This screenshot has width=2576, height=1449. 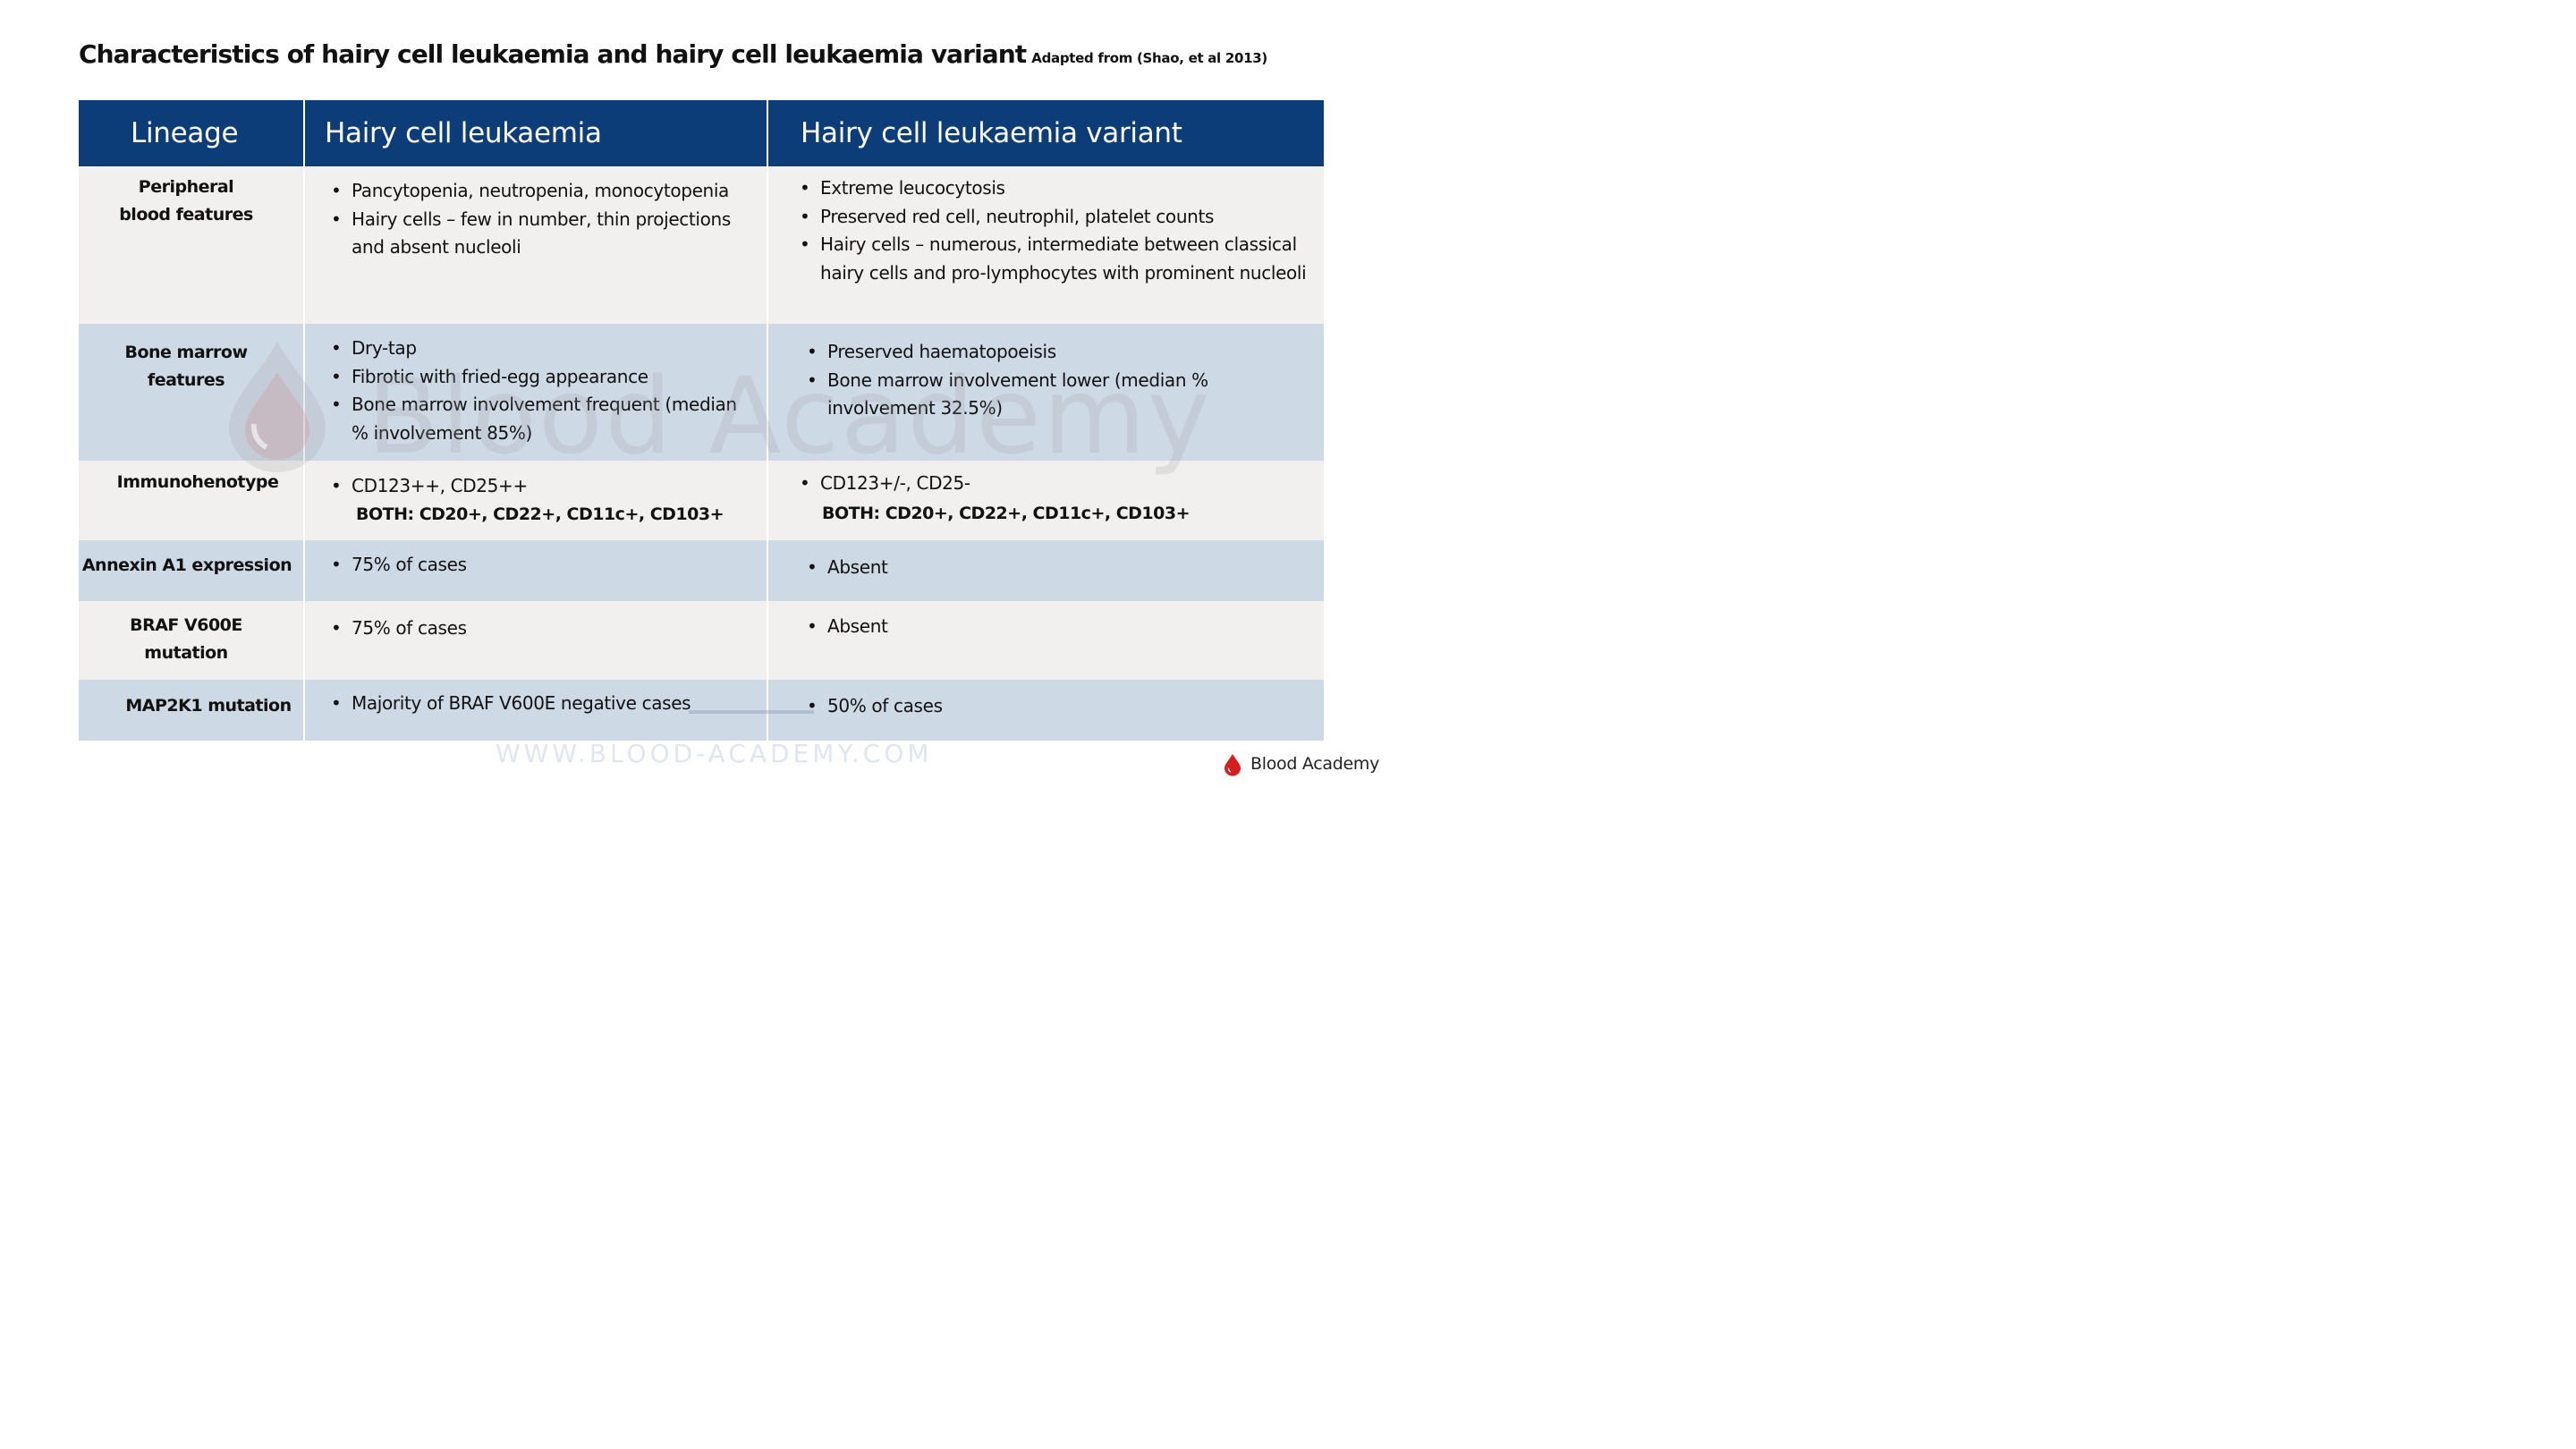 What do you see at coordinates (539, 377) in the screenshot?
I see `list-item: Fibrotic with fried-egg appearance` at bounding box center [539, 377].